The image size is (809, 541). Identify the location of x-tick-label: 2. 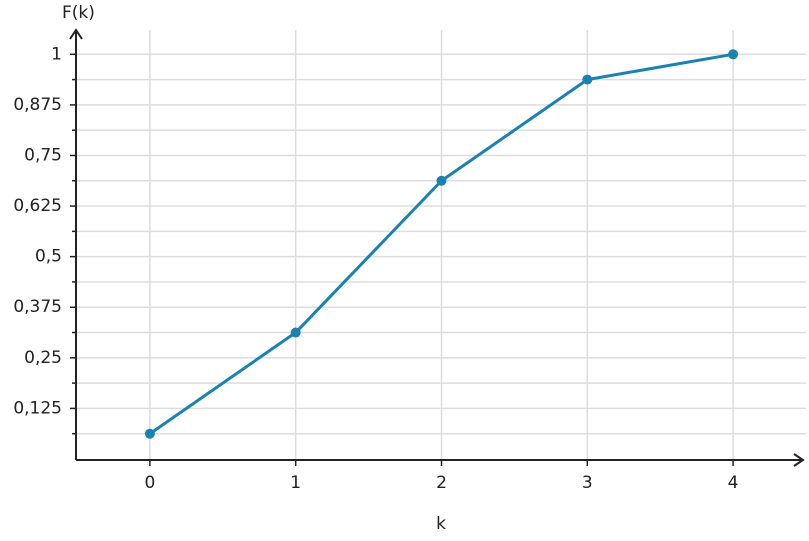
(441, 483).